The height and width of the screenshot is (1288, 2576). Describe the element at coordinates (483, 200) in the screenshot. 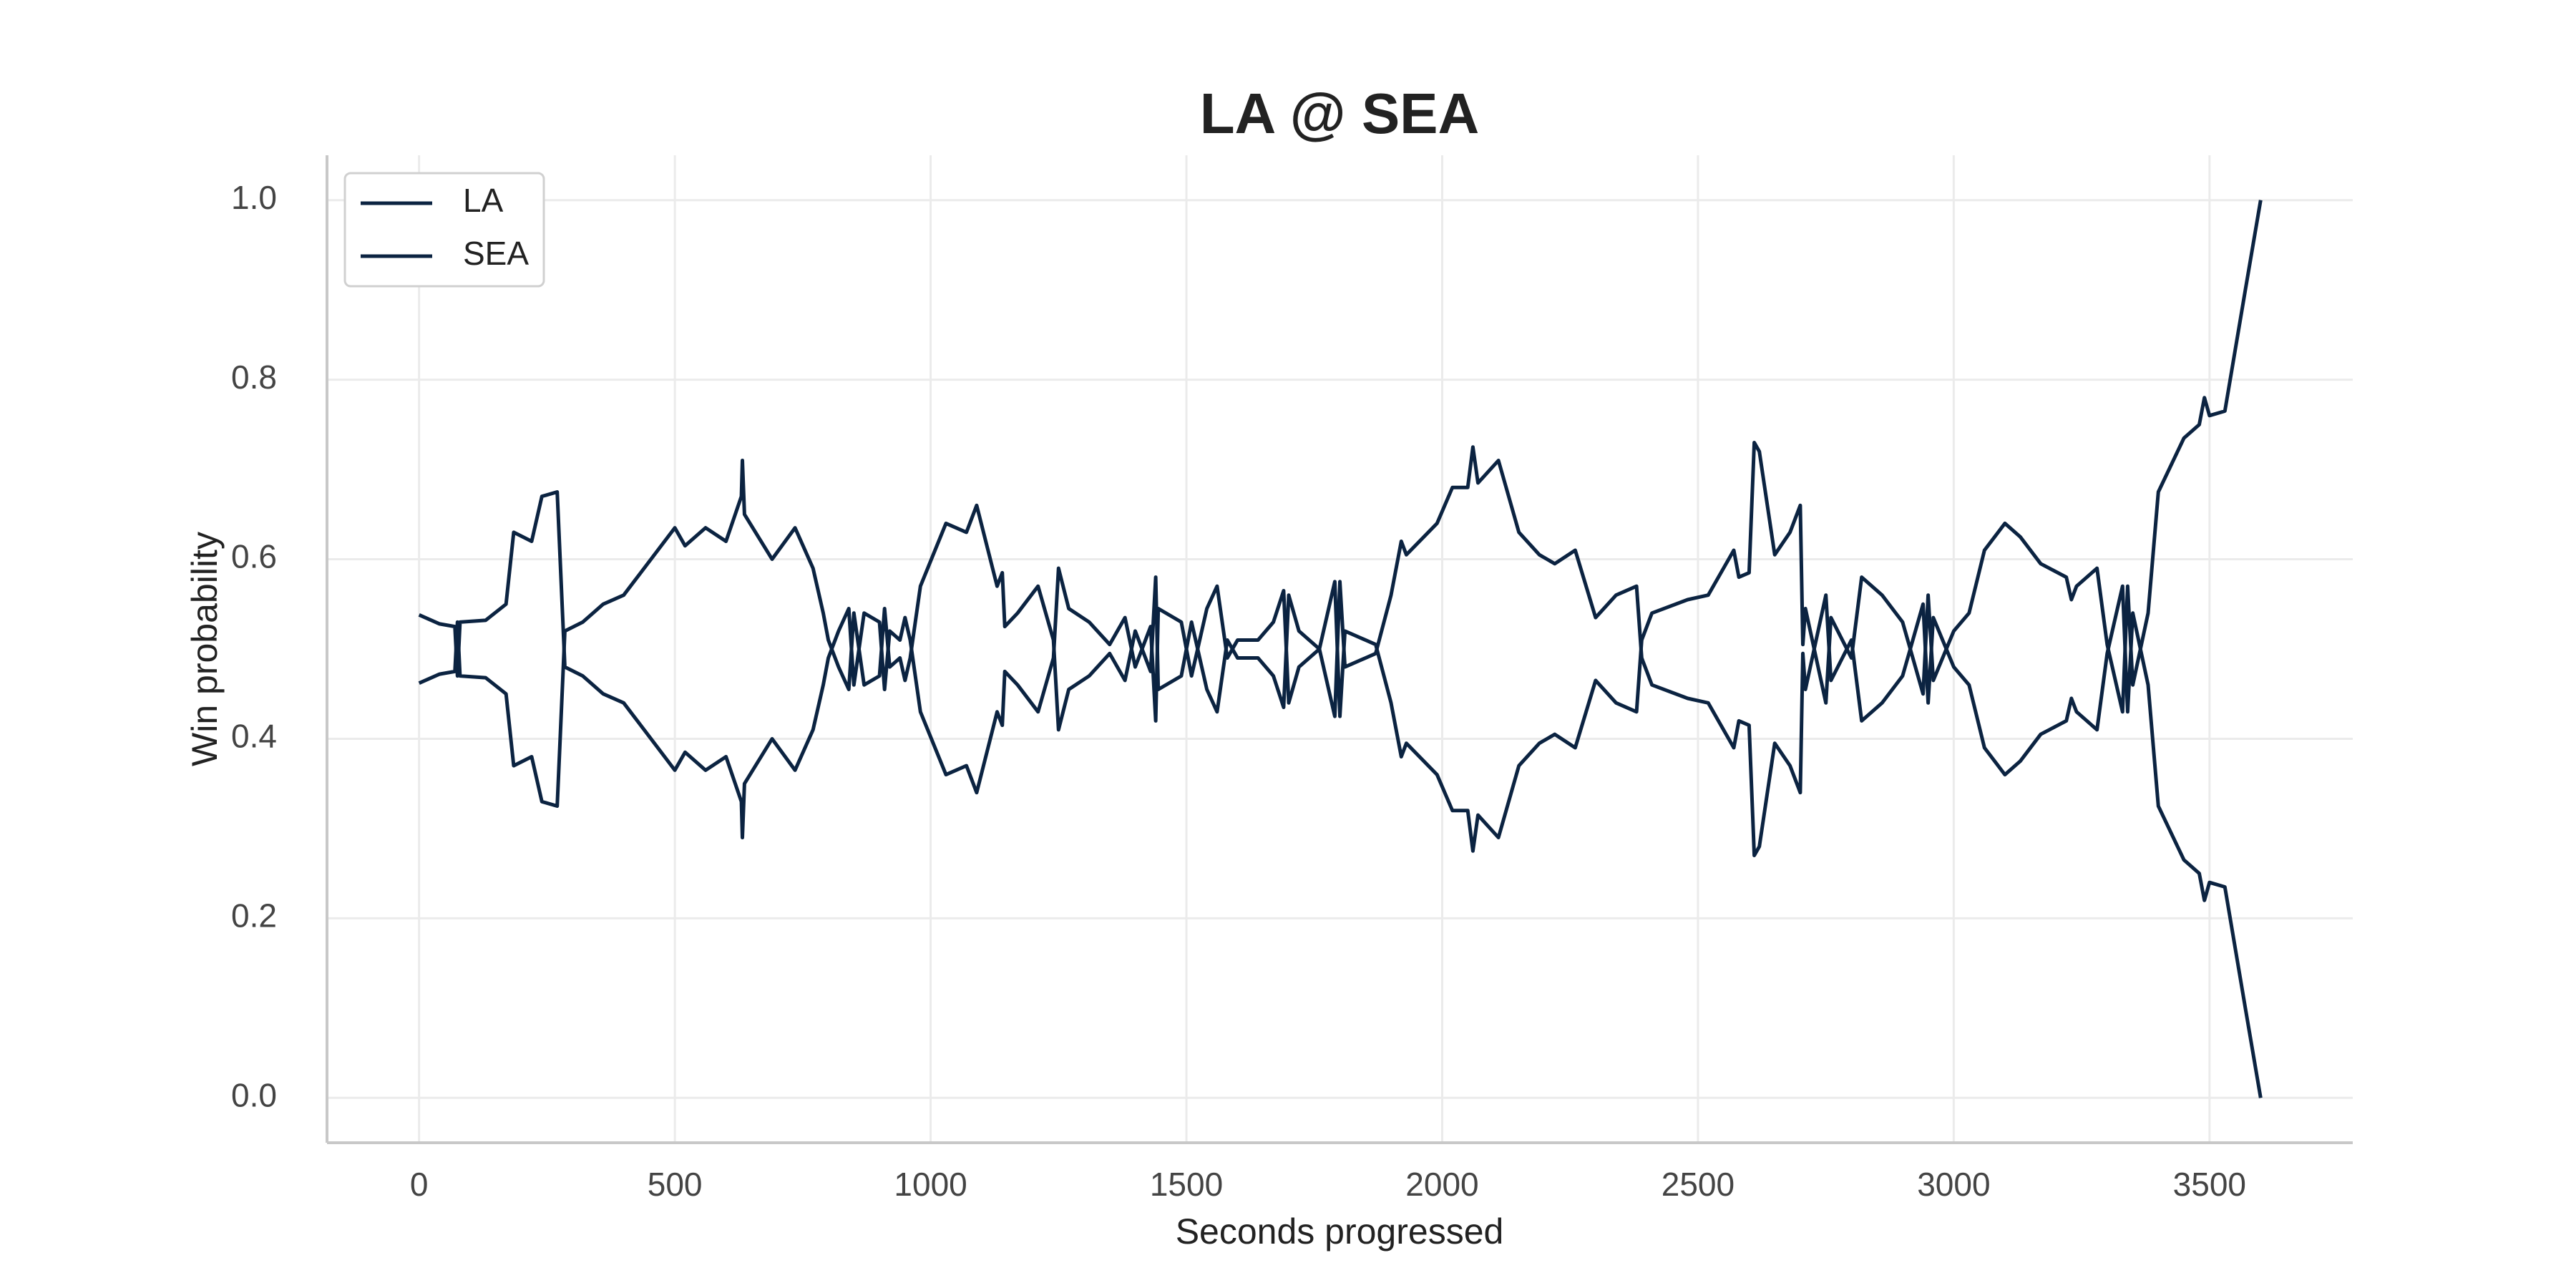

I see `legend-label: LA` at that location.